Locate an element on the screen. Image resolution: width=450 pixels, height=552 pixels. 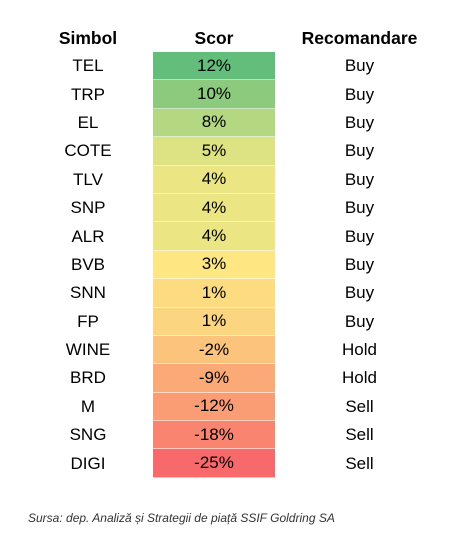
table-row: TLV 4% Buy is located at coordinates (236, 179).